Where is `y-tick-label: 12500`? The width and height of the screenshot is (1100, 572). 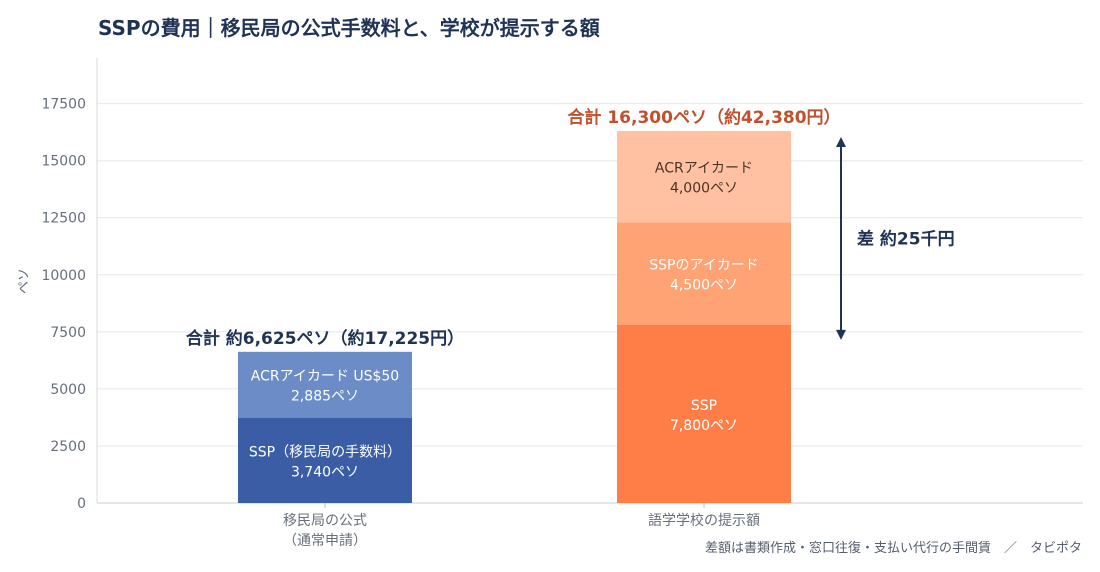 y-tick-label: 12500 is located at coordinates (63, 219).